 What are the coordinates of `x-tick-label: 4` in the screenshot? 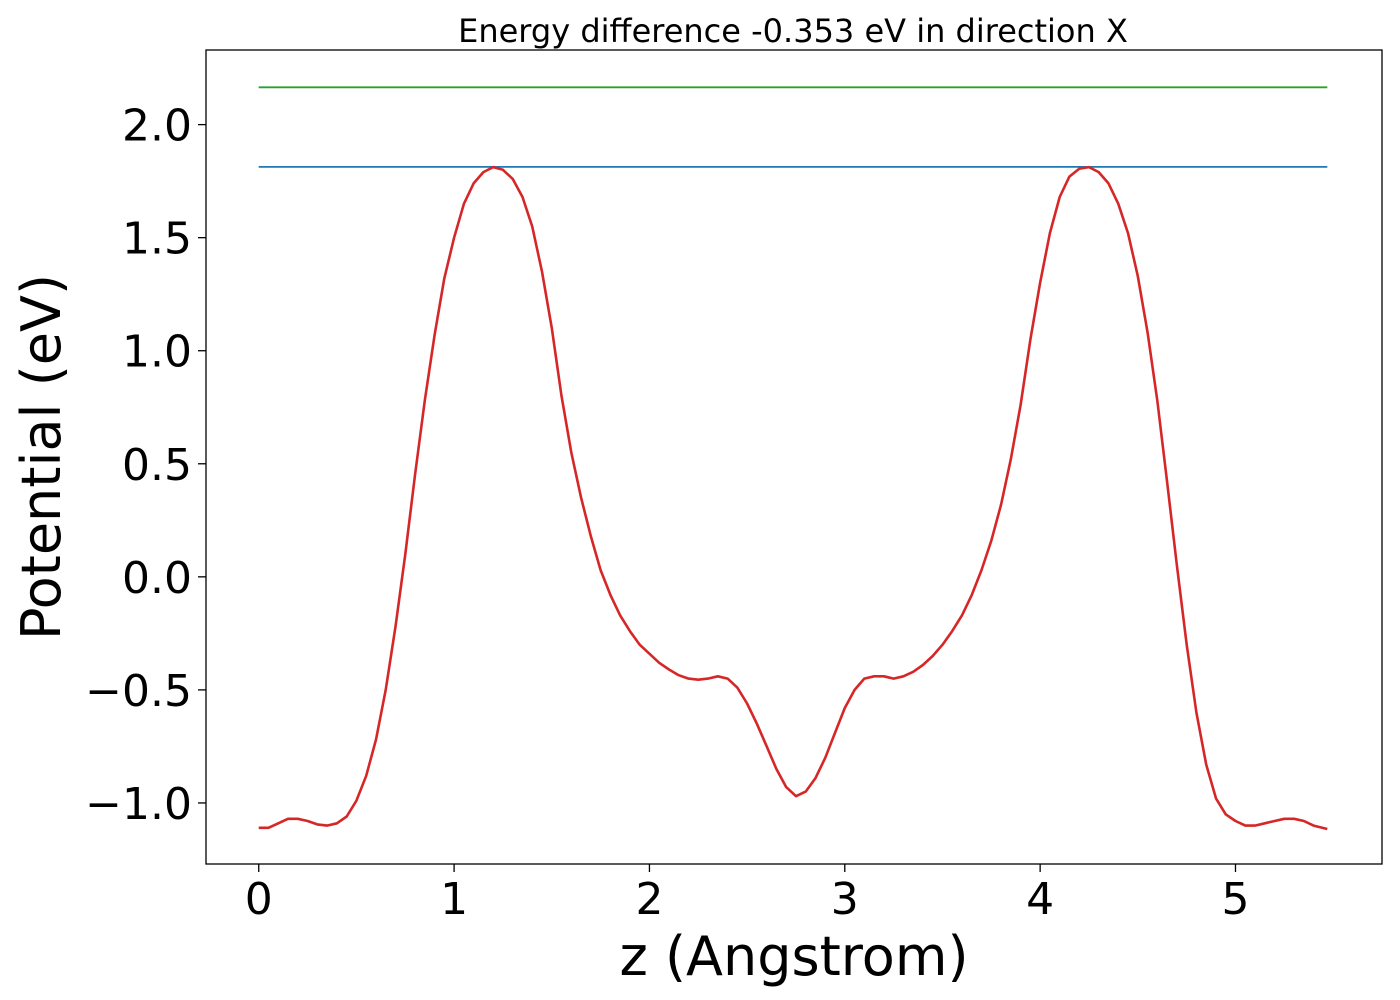 It's located at (1040, 899).